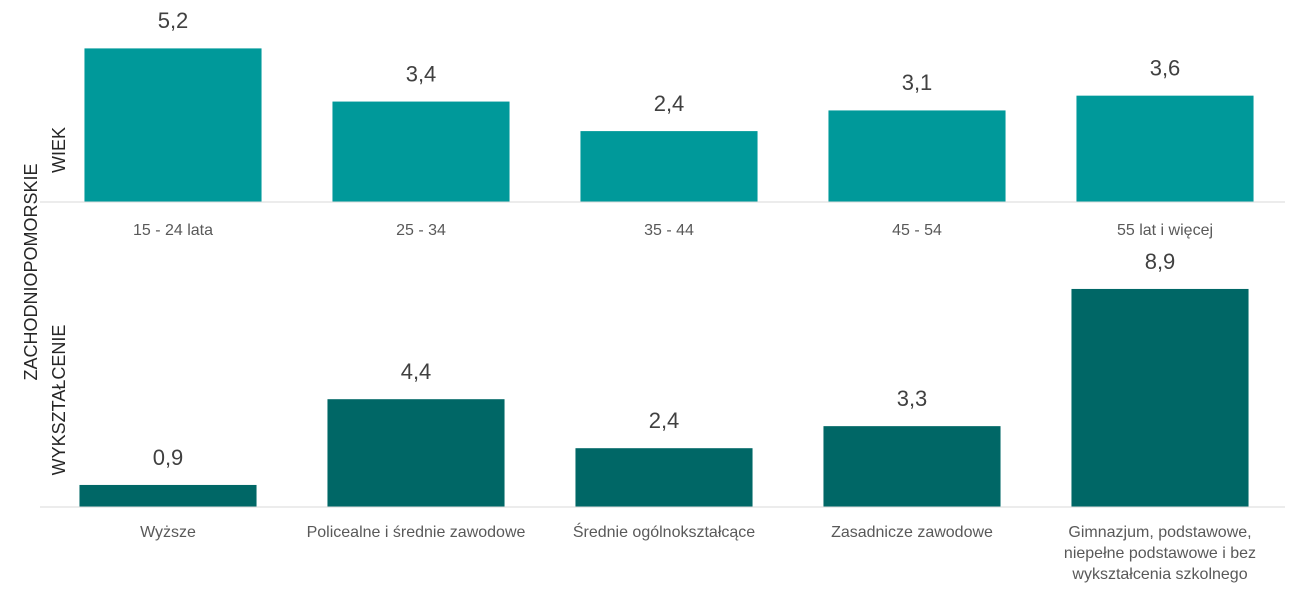 This screenshot has width=1289, height=598. What do you see at coordinates (421, 73) in the screenshot?
I see `value-label: 3,4` at bounding box center [421, 73].